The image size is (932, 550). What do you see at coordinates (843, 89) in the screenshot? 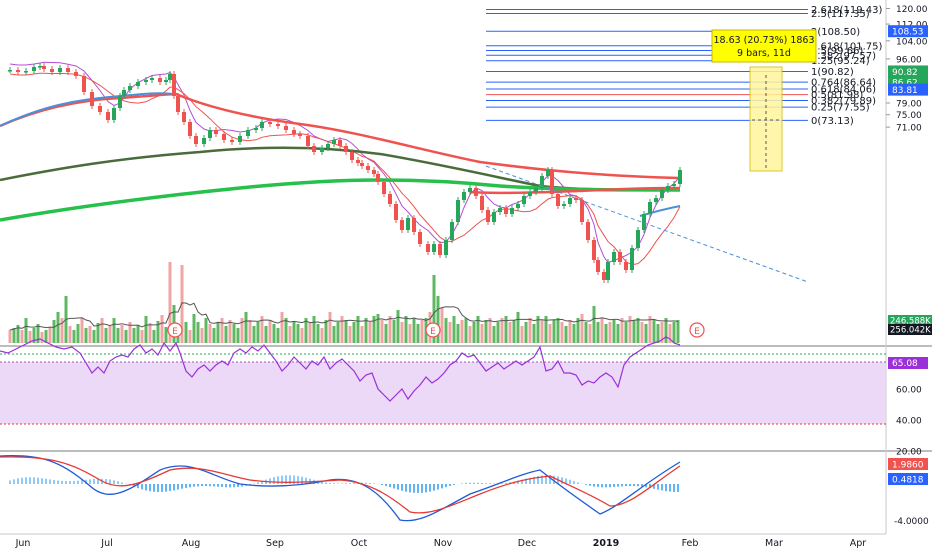
I see `fib-level-label: 0.618(84.06)` at bounding box center [843, 89].